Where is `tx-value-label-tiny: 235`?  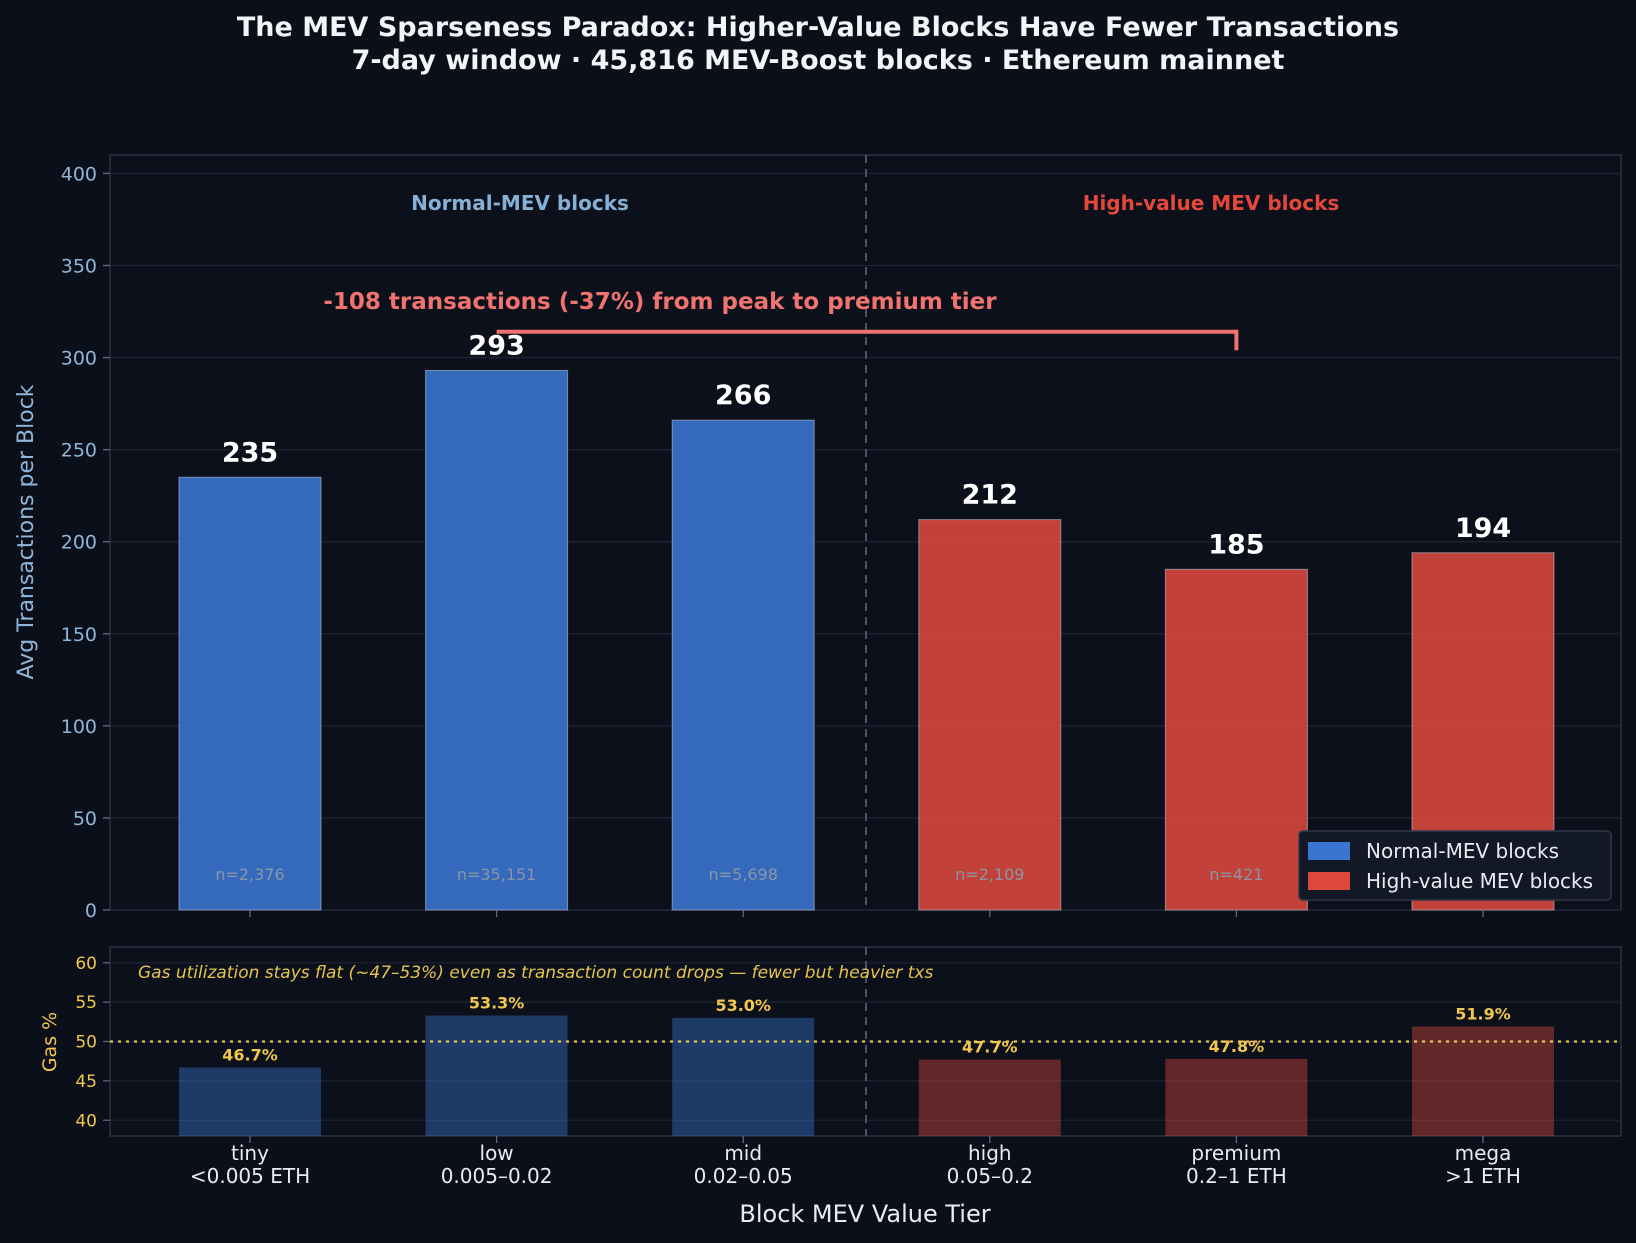 tx-value-label-tiny: 235 is located at coordinates (250, 452).